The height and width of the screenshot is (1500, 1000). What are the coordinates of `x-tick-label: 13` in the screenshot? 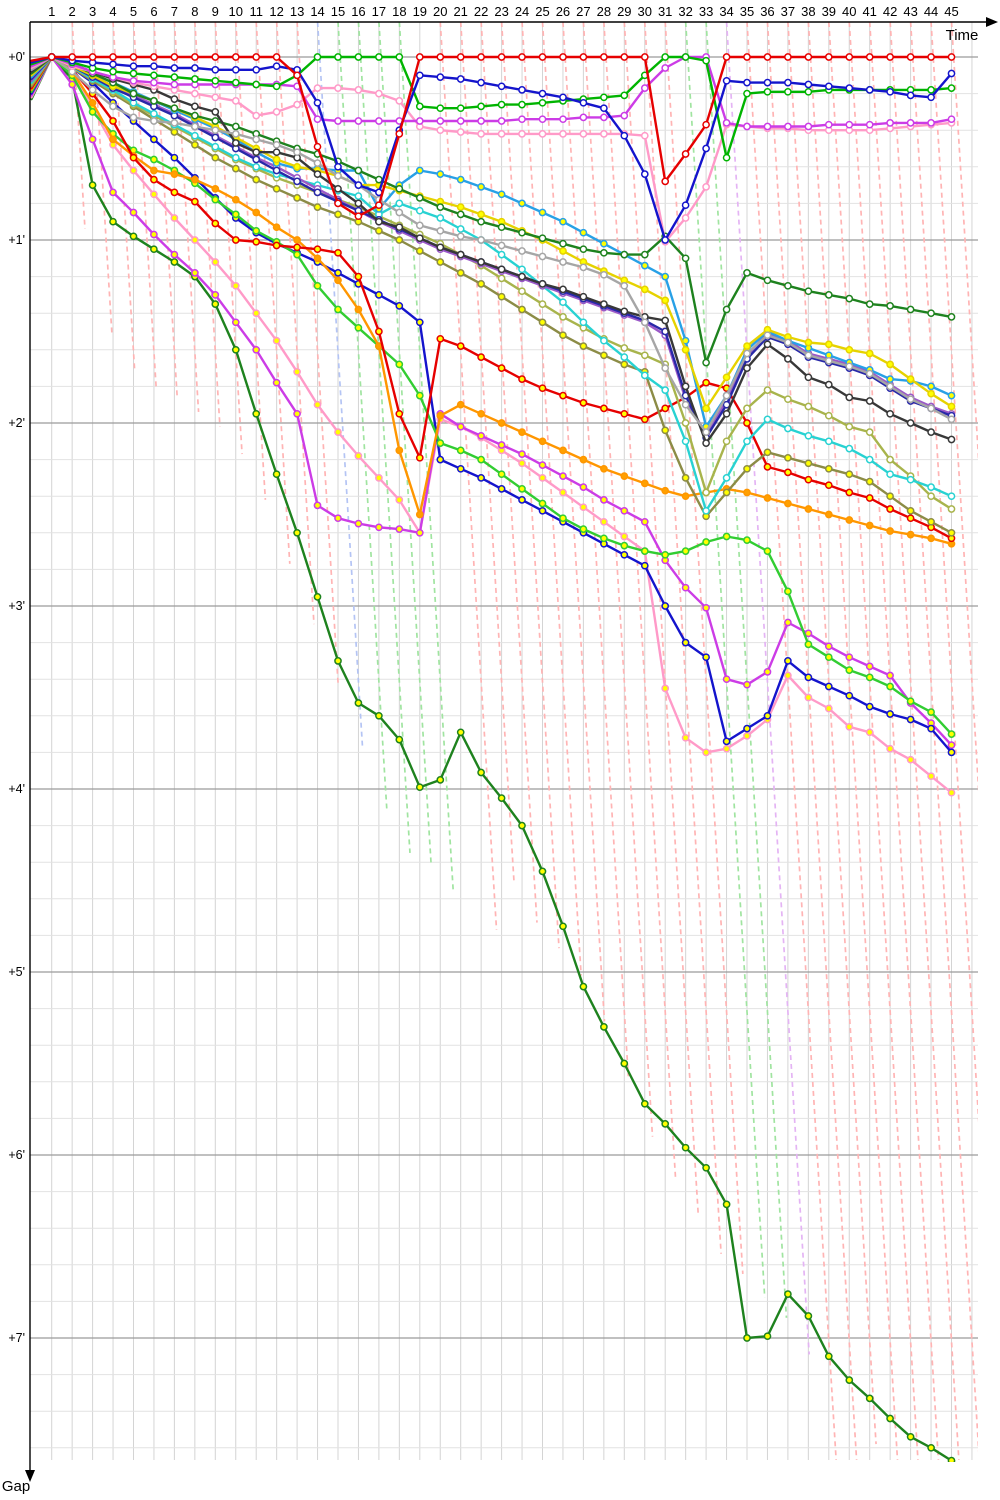 It's located at (297, 11).